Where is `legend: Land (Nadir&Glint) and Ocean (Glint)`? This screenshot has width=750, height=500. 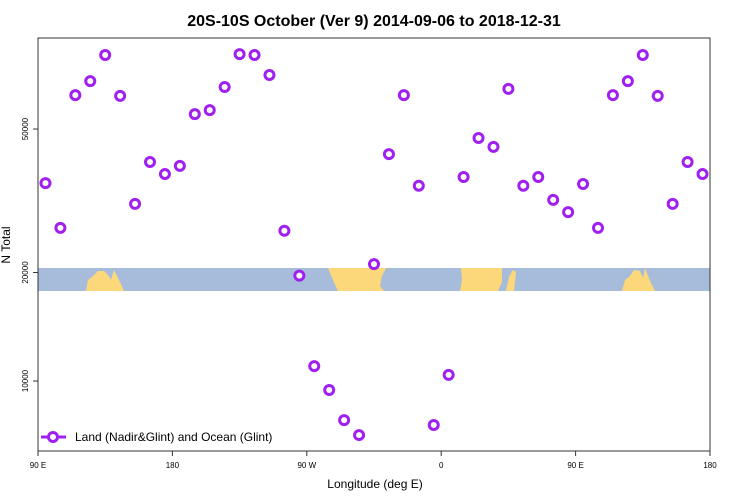 legend: Land (Nadir&Glint) and Ocean (Glint) is located at coordinates (156, 437).